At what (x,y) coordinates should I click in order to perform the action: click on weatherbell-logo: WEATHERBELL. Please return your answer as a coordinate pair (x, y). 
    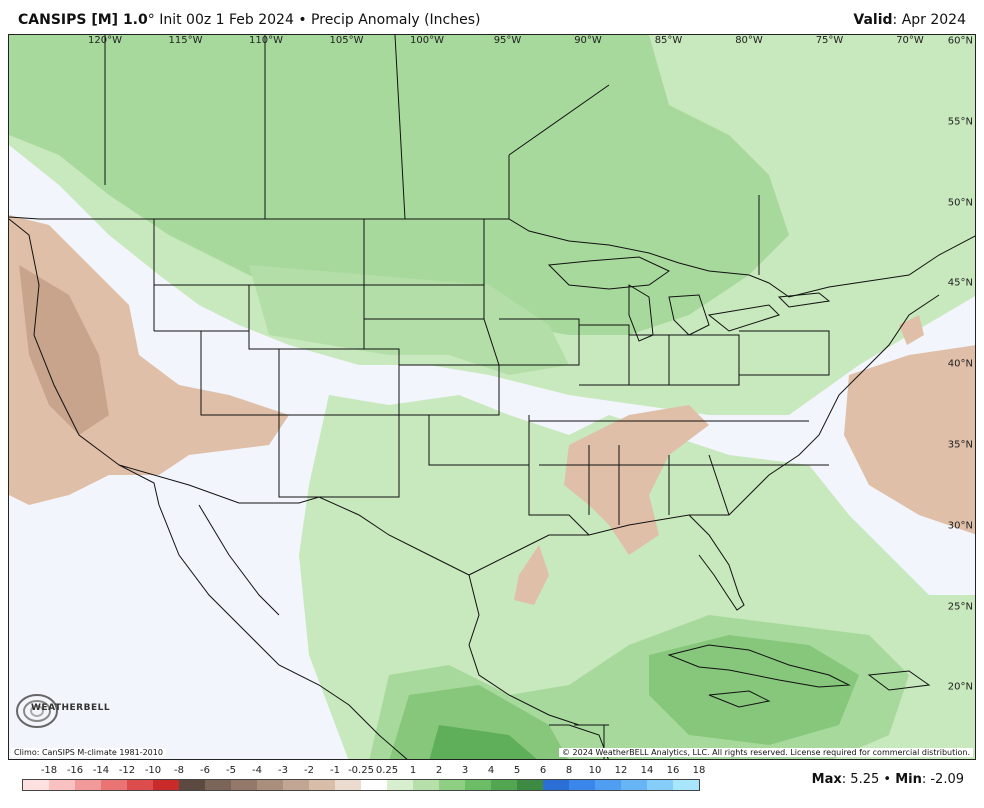
    Looking at the image, I should click on (61, 713).